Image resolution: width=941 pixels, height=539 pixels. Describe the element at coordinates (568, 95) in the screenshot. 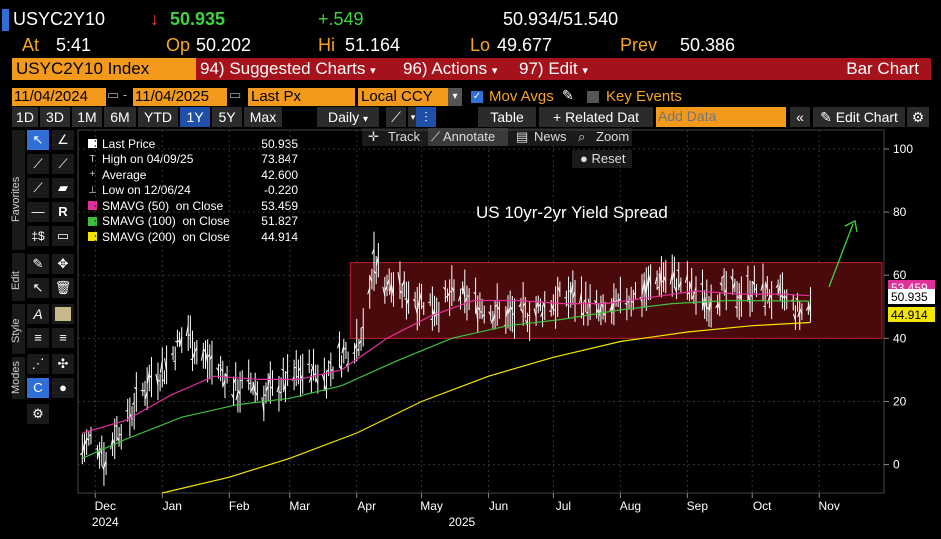

I see `pencil-icon: ✎` at that location.